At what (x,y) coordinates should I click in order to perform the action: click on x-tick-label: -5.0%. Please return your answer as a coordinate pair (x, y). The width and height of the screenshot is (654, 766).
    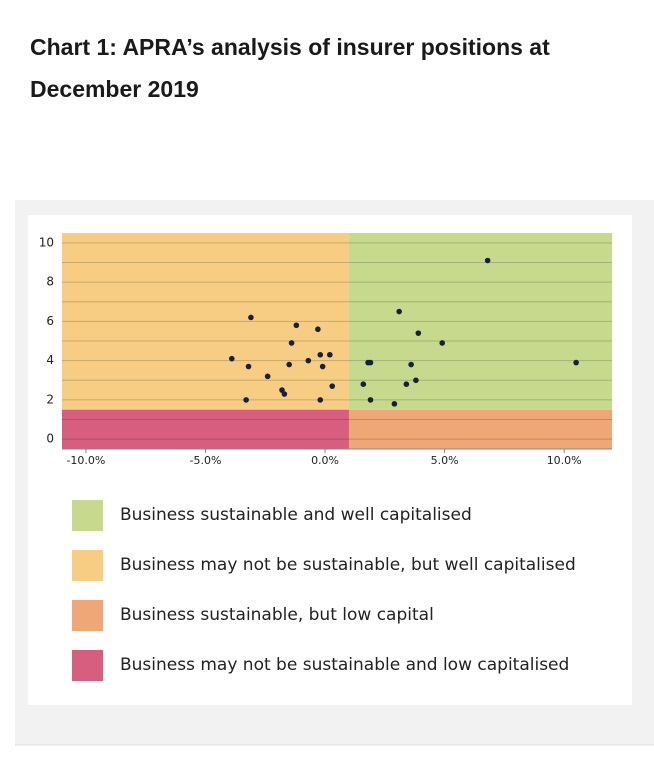
    Looking at the image, I should click on (206, 460).